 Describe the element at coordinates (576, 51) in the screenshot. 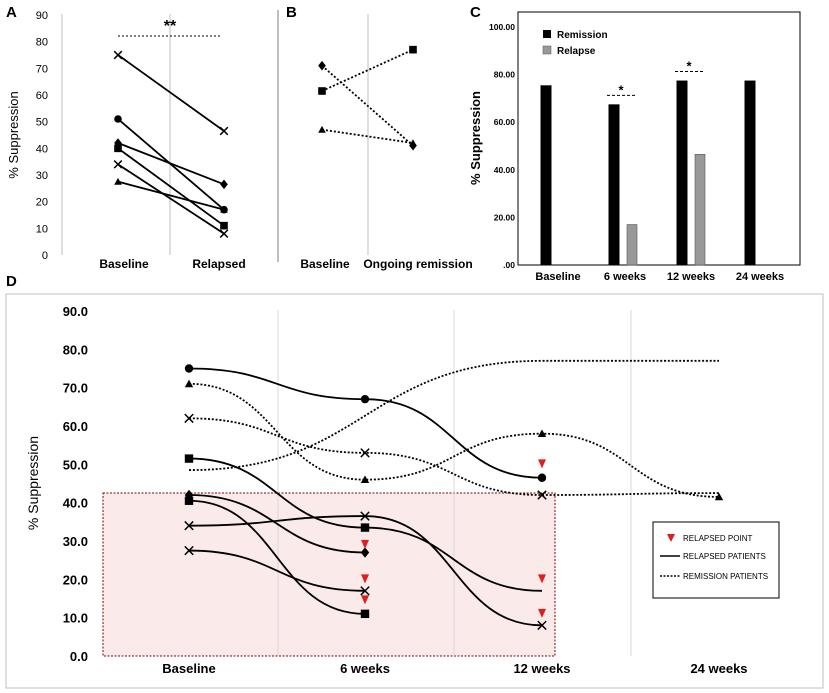

I see `legend-label-relapse: Relapse` at that location.